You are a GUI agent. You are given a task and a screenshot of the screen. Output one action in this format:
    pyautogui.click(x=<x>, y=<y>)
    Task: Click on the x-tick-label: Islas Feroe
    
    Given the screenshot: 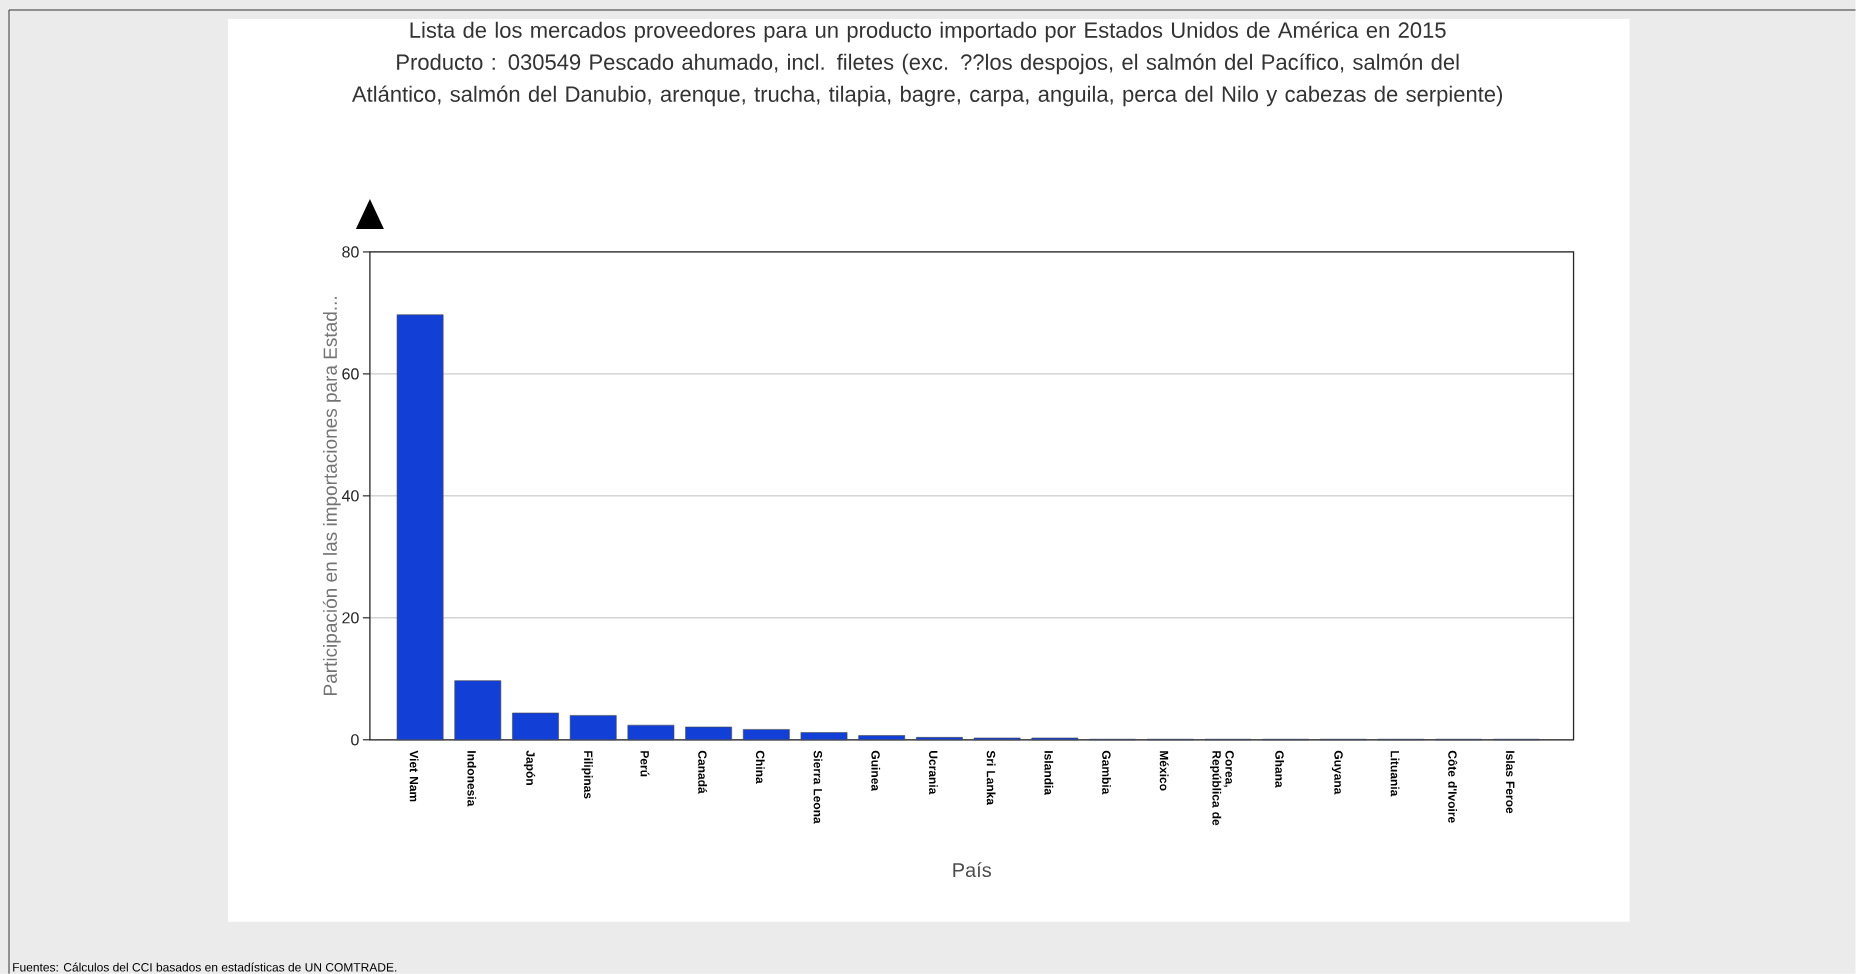 What is the action you would take?
    pyautogui.click(x=1510, y=782)
    